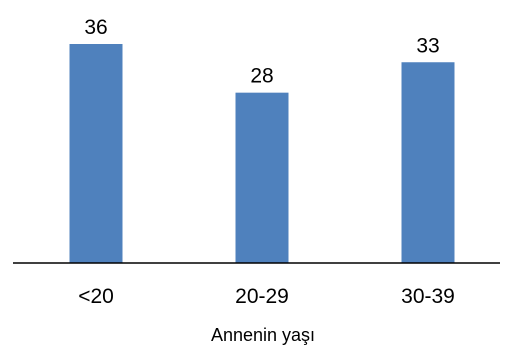  I want to click on x-tick-label-0: <20, so click(96, 296).